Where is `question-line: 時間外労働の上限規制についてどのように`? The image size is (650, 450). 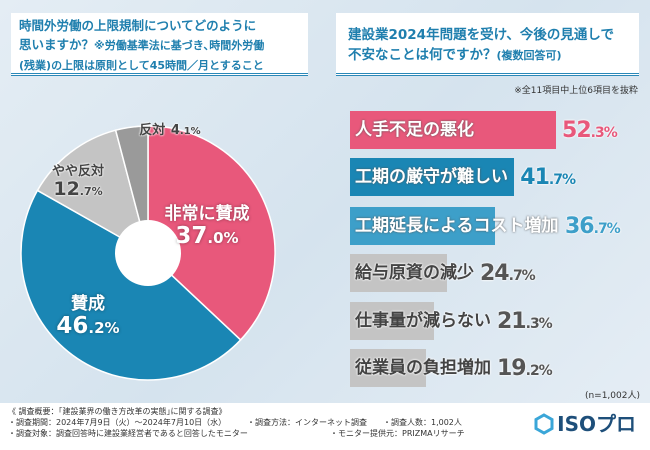 question-line: 時間外労働の上限規制についてどのように is located at coordinates (138, 25).